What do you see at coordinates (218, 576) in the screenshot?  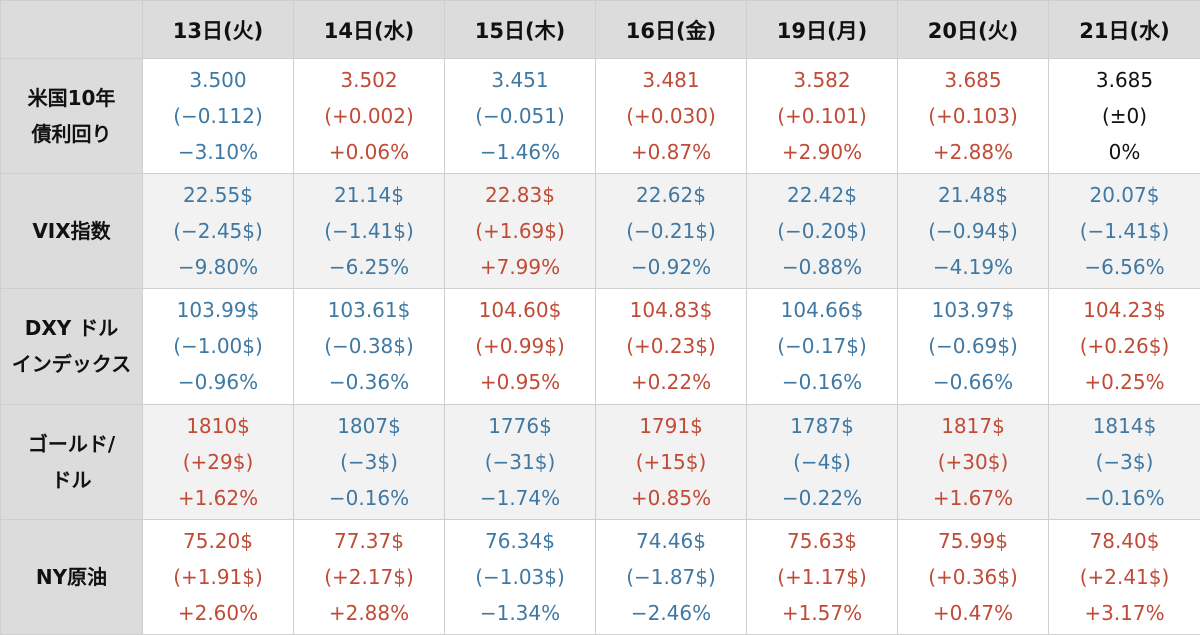 I see `value-cell: 75.20$ (+1.91$) +2.60%` at bounding box center [218, 576].